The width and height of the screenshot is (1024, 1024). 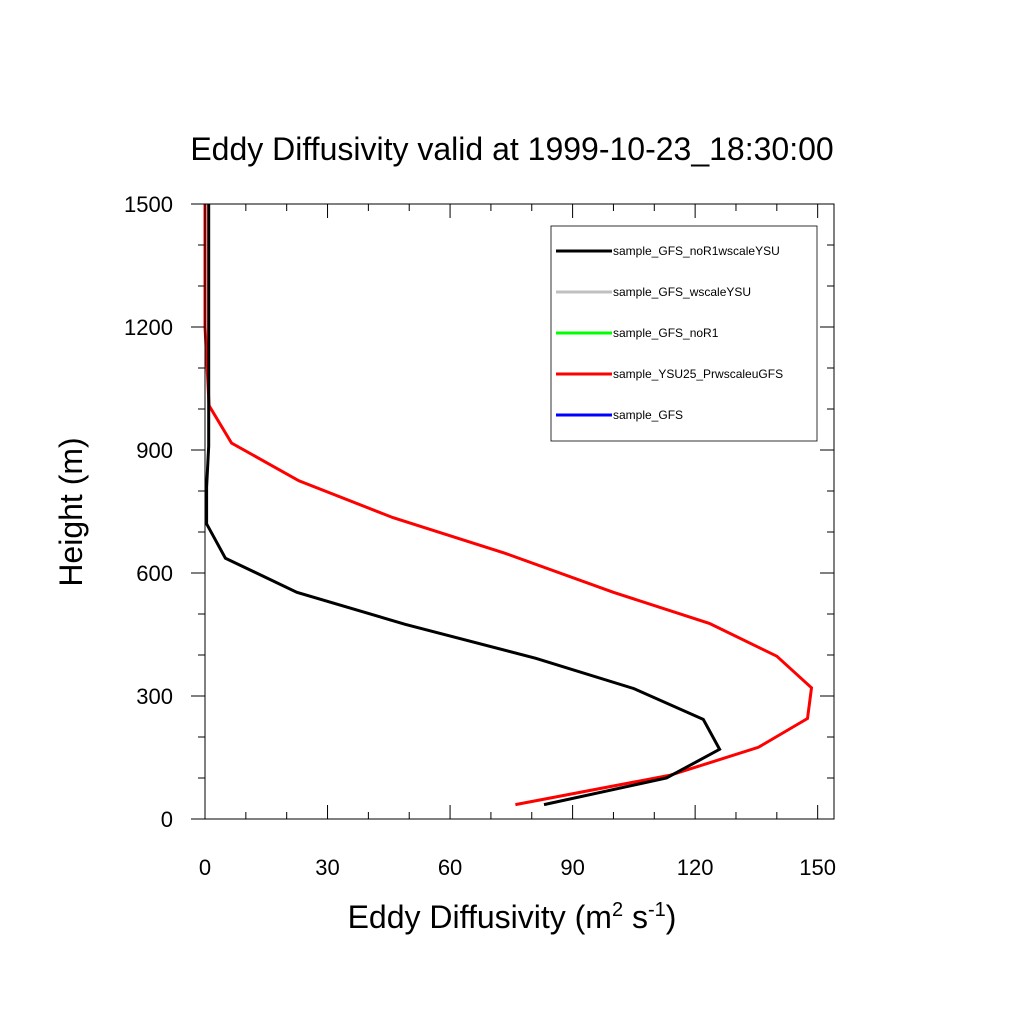 I want to click on x-tick-label: 30, so click(x=327, y=867).